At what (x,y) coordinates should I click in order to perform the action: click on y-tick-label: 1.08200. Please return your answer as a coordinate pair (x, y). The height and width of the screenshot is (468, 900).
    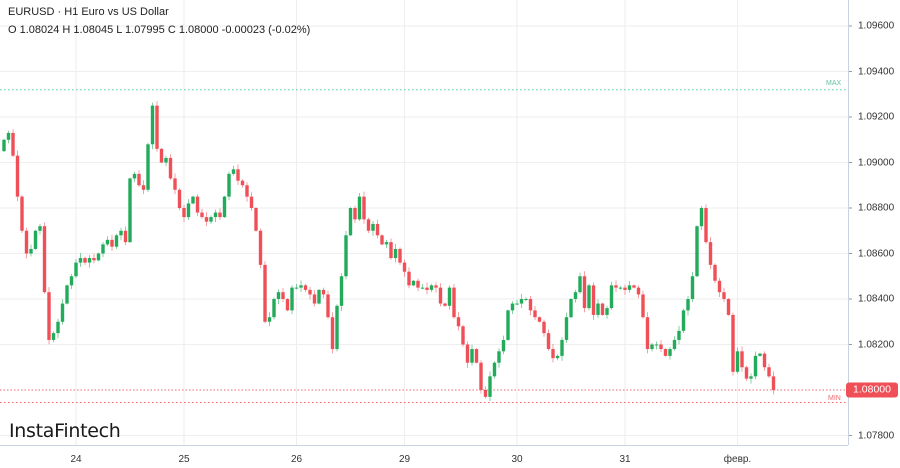
    Looking at the image, I should click on (876, 344).